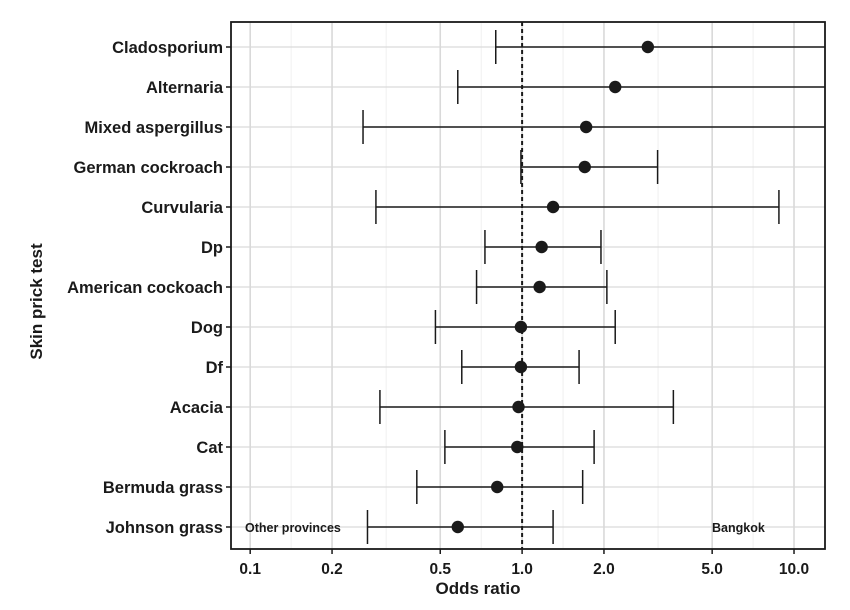 This screenshot has height=610, width=850. Describe the element at coordinates (215, 368) in the screenshot. I see `category-label-8: Df` at that location.